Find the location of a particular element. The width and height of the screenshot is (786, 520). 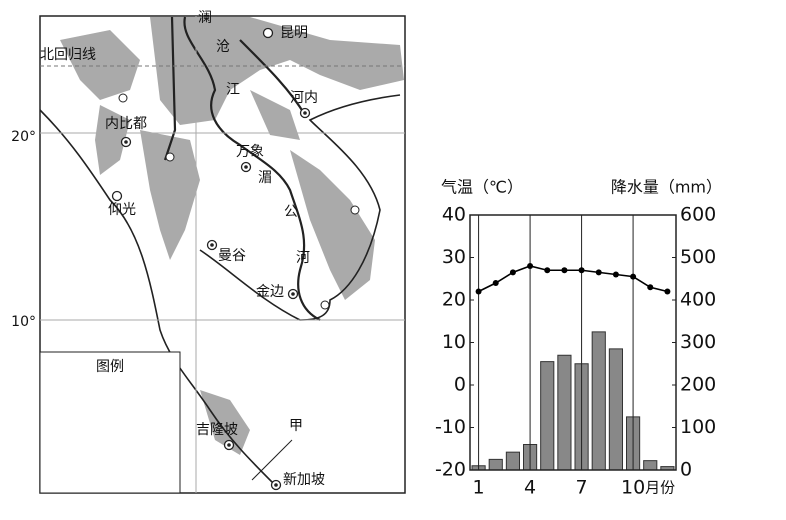

y-tick-label: 30 is located at coordinates (454, 257).